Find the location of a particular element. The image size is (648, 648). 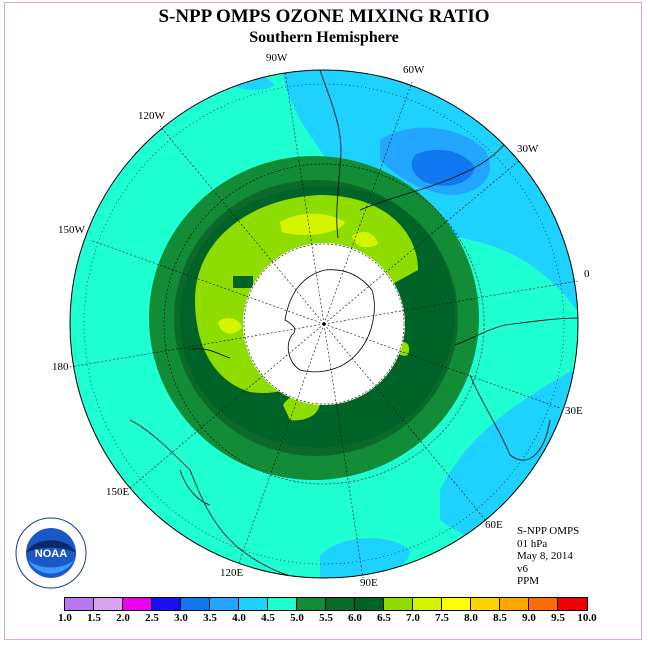

info-level: 01 hPa is located at coordinates (532, 543).